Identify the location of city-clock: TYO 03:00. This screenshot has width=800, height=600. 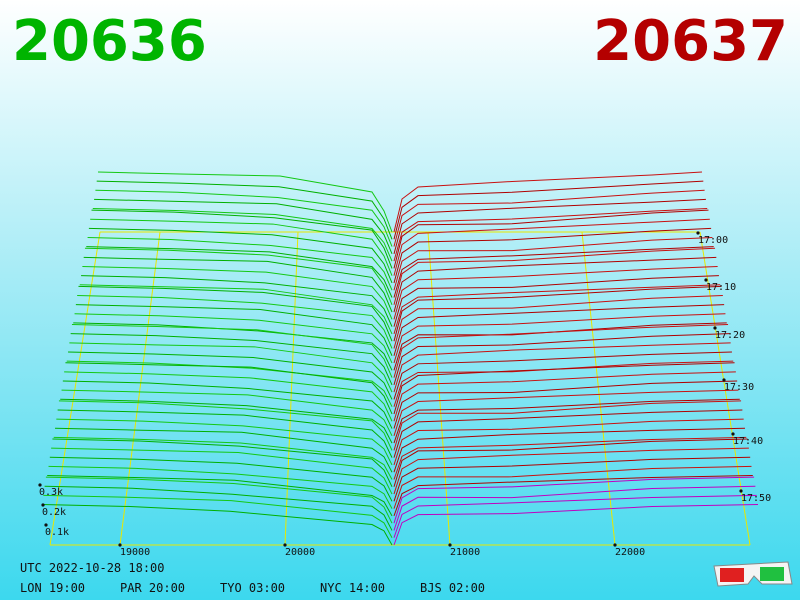
(252, 588).